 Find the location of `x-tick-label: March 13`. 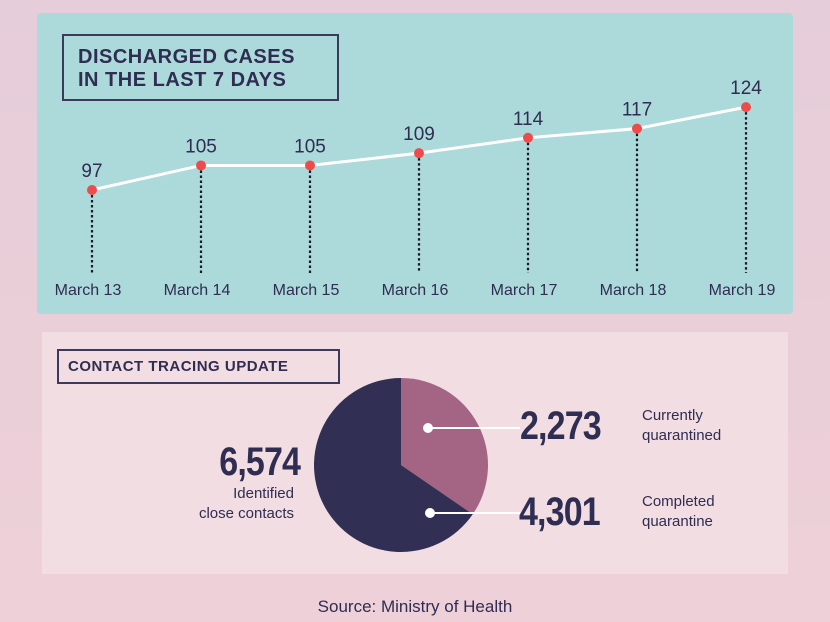

x-tick-label: March 13 is located at coordinates (88, 290).